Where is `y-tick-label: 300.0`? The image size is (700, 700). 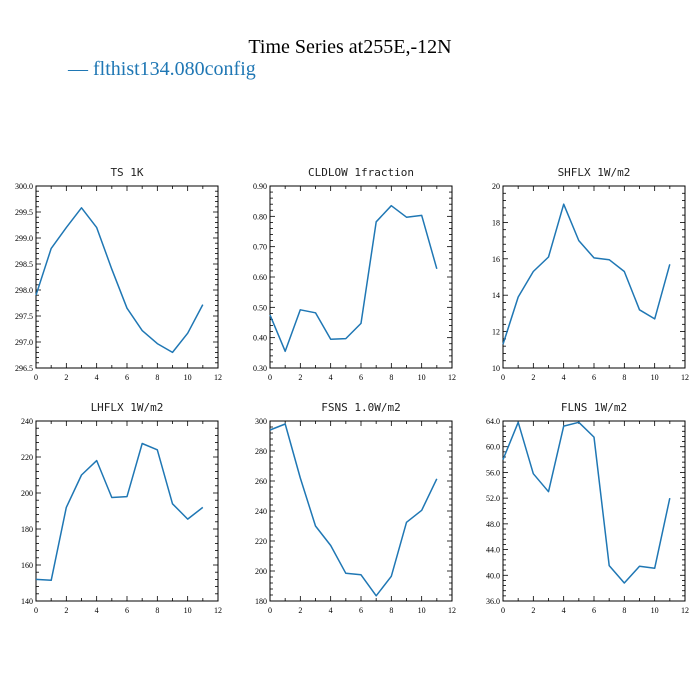 y-tick-label: 300.0 is located at coordinates (24, 186).